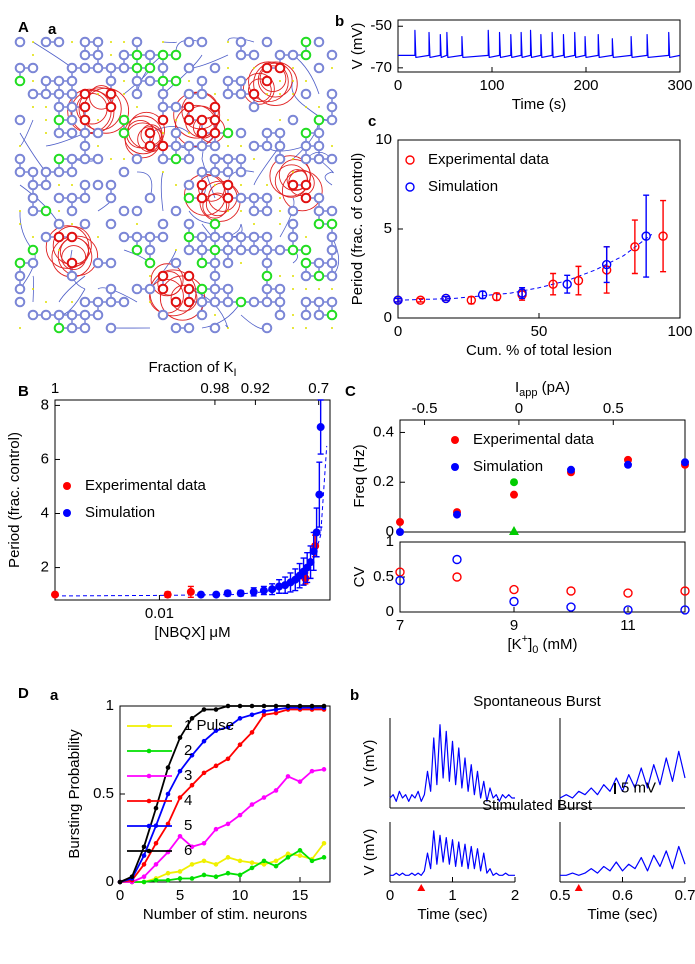 The width and height of the screenshot is (695, 964). I want to click on y-tick-label: 0.4, so click(383, 431).